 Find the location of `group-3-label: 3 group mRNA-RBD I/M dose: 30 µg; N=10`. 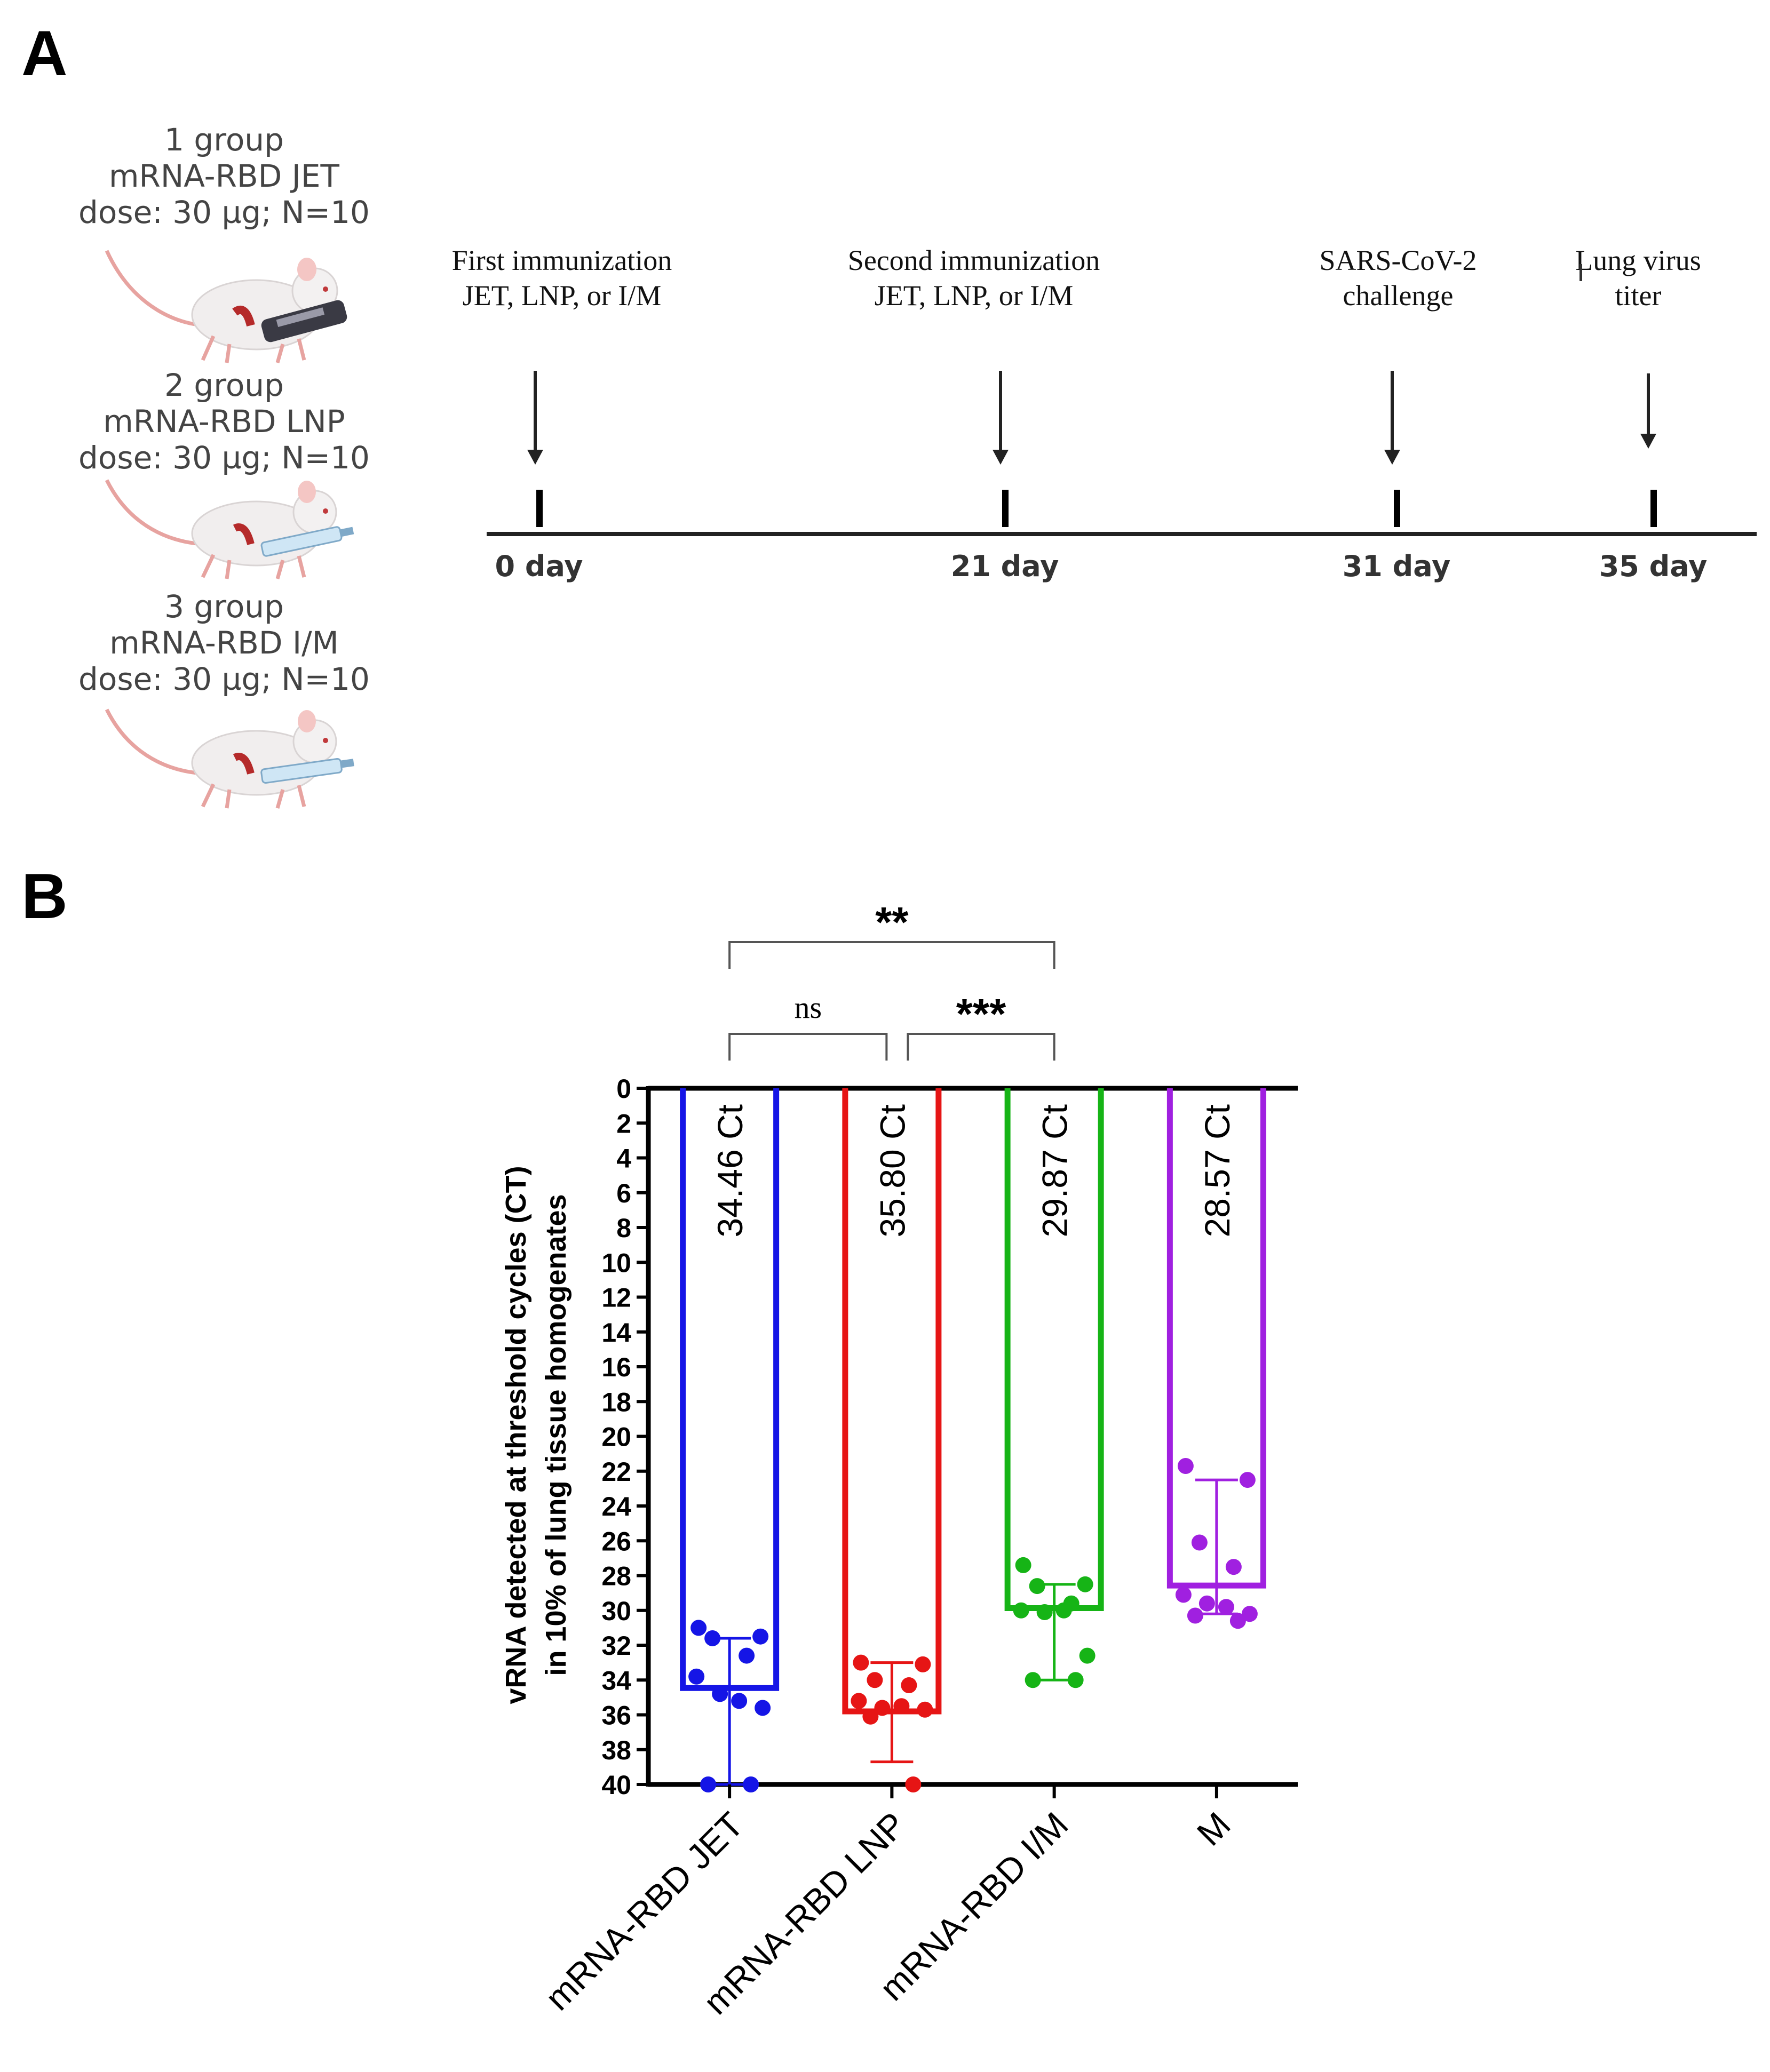

group-3-label: 3 group mRNA-RBD I/M dose: 30 µg; N=10 is located at coordinates (224, 642).